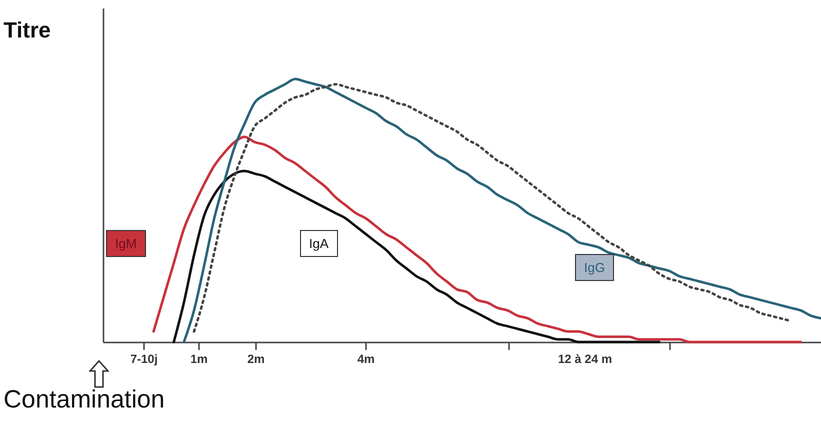  I want to click on text: 7-10j, so click(144, 359).